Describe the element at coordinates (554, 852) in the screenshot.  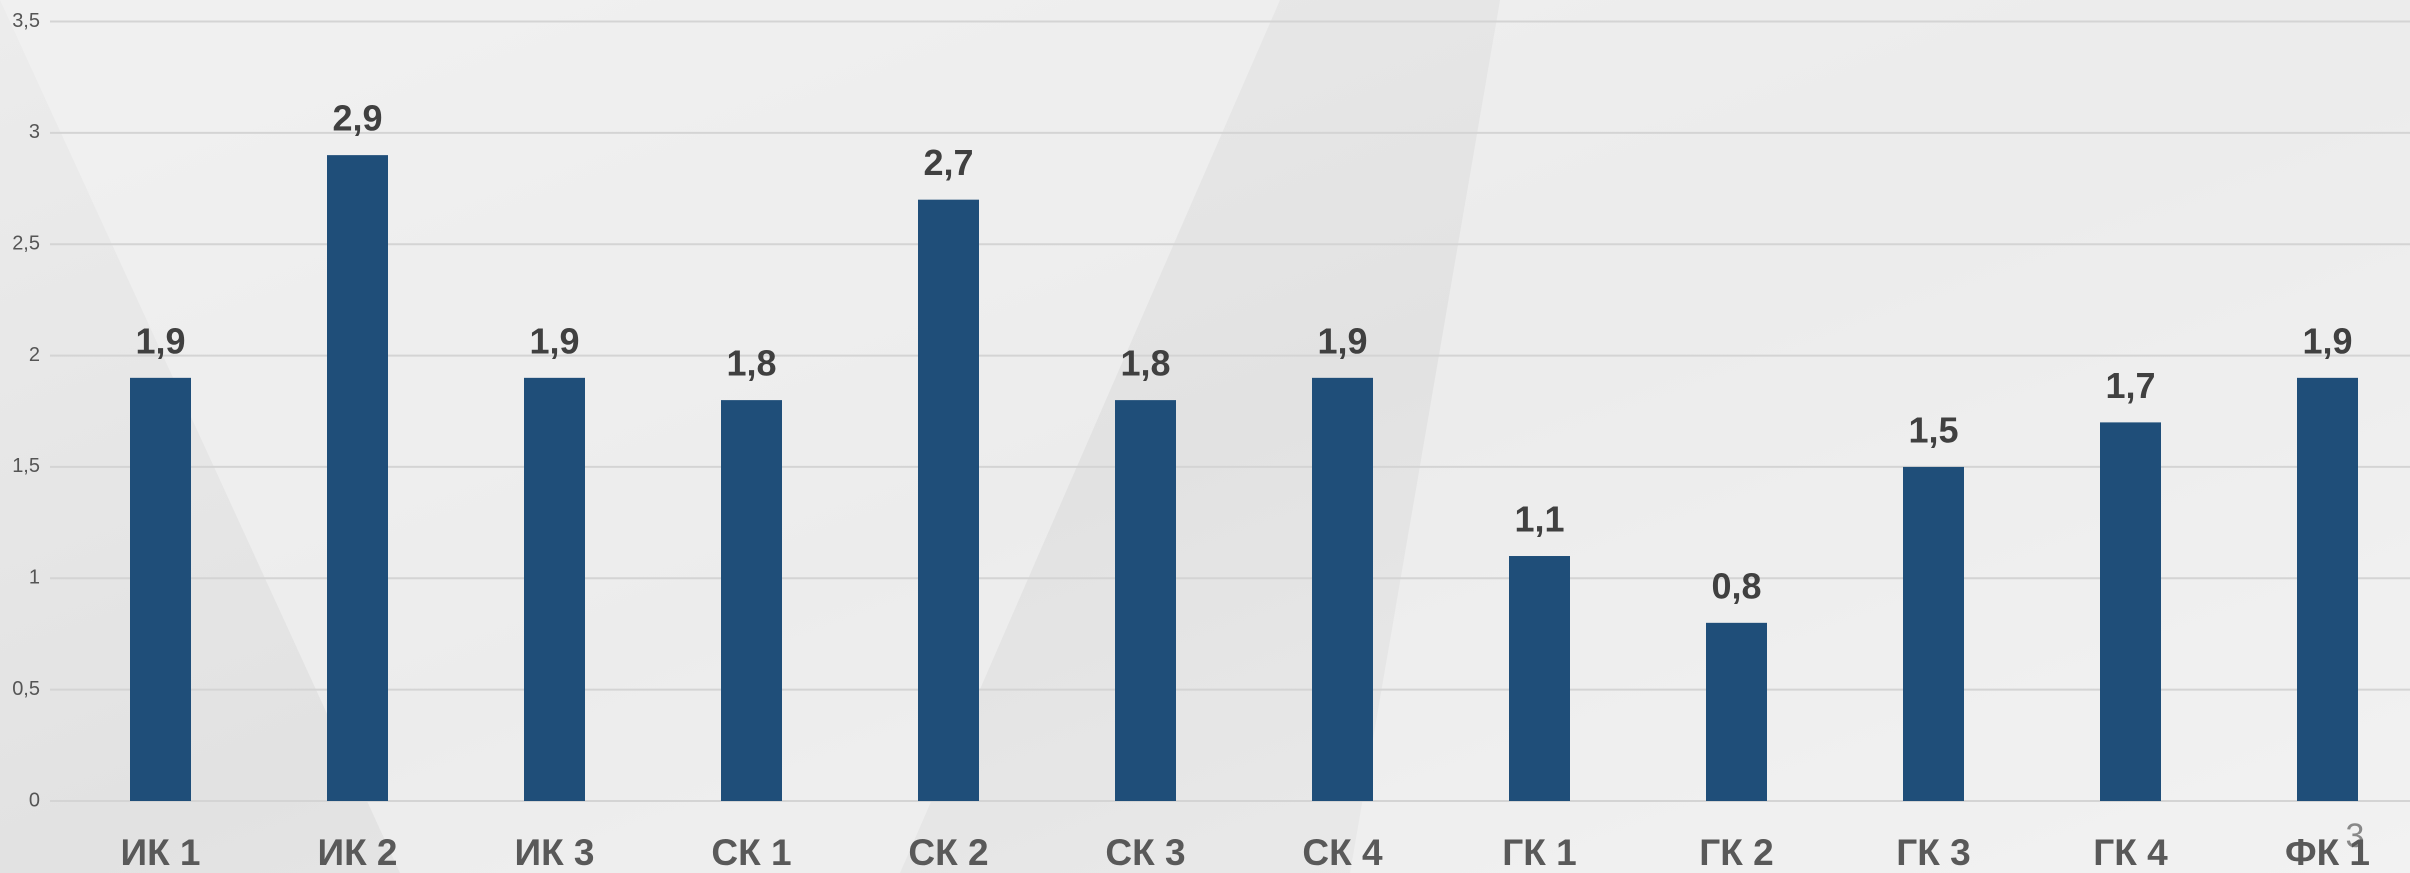
I see `x-tick-label: ИК 3` at that location.